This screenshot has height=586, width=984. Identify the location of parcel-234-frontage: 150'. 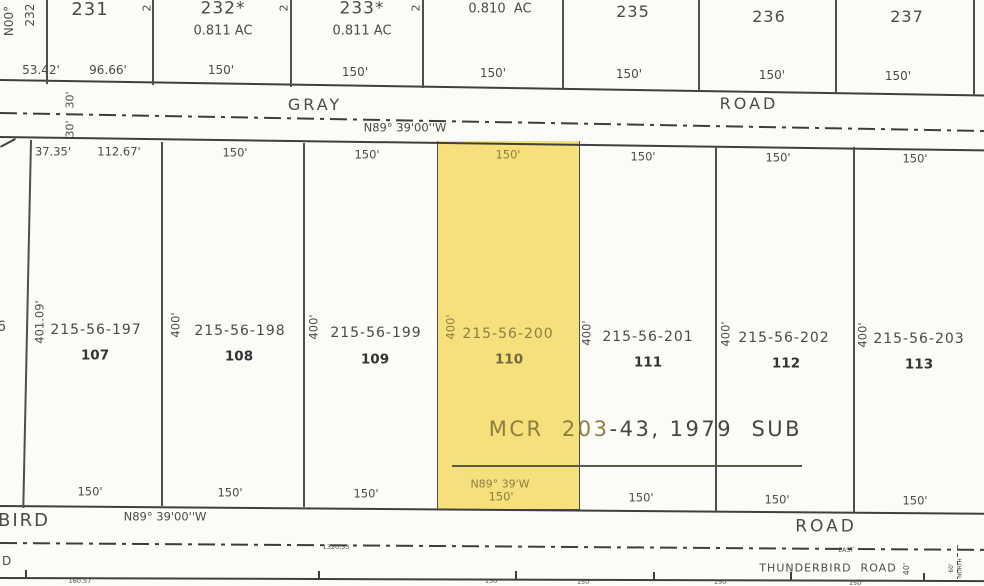
(493, 73).